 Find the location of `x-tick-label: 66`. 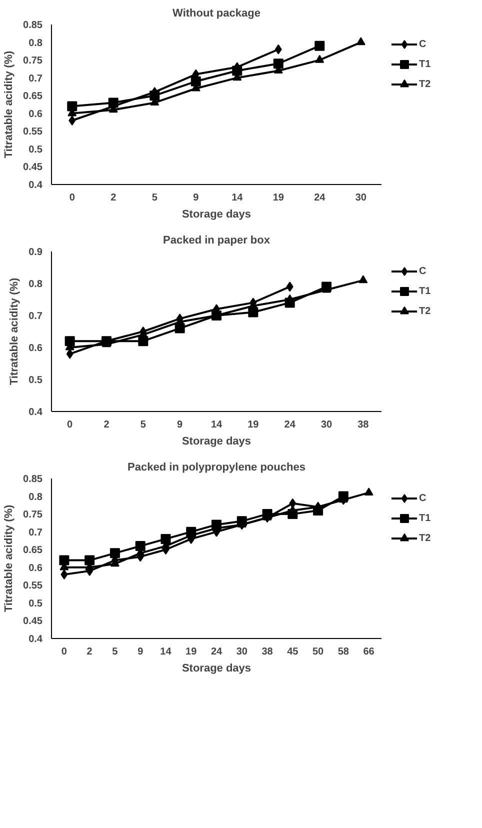

x-tick-label: 66 is located at coordinates (369, 652).